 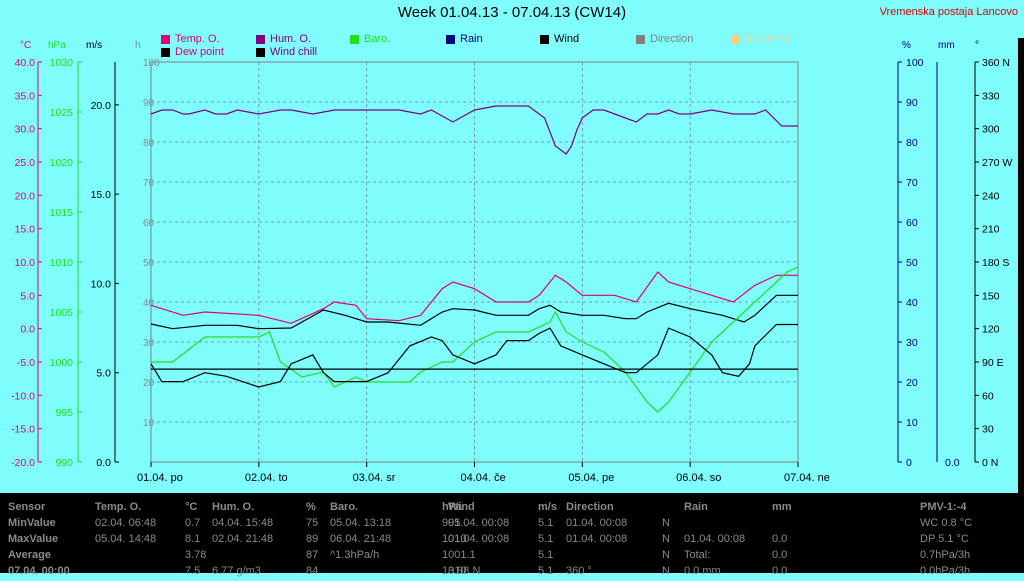 What do you see at coordinates (27, 507) in the screenshot?
I see `table-header-cell: Sensor` at bounding box center [27, 507].